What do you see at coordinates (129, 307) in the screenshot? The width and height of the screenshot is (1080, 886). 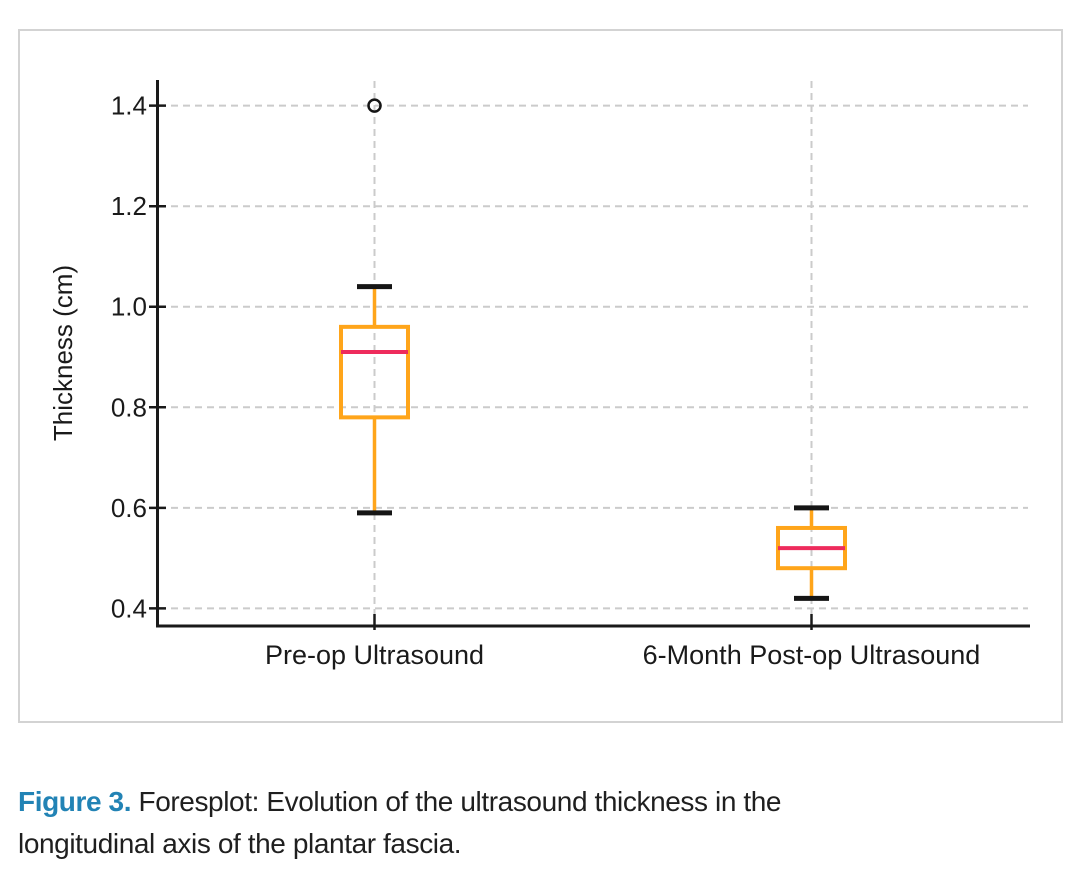 I see `y-tick-label: 1.0` at bounding box center [129, 307].